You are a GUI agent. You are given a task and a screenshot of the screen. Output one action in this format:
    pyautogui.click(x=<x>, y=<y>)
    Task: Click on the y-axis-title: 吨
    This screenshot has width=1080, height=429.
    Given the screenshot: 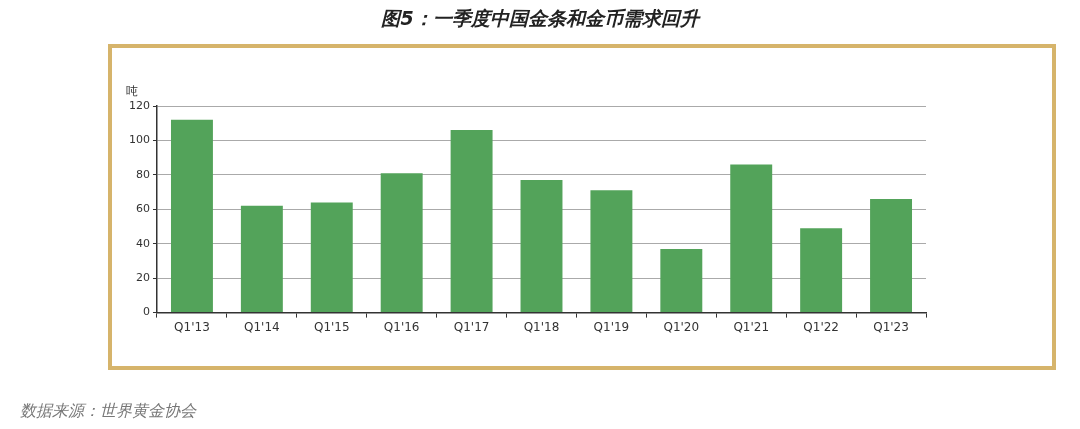 What is the action you would take?
    pyautogui.click(x=132, y=91)
    